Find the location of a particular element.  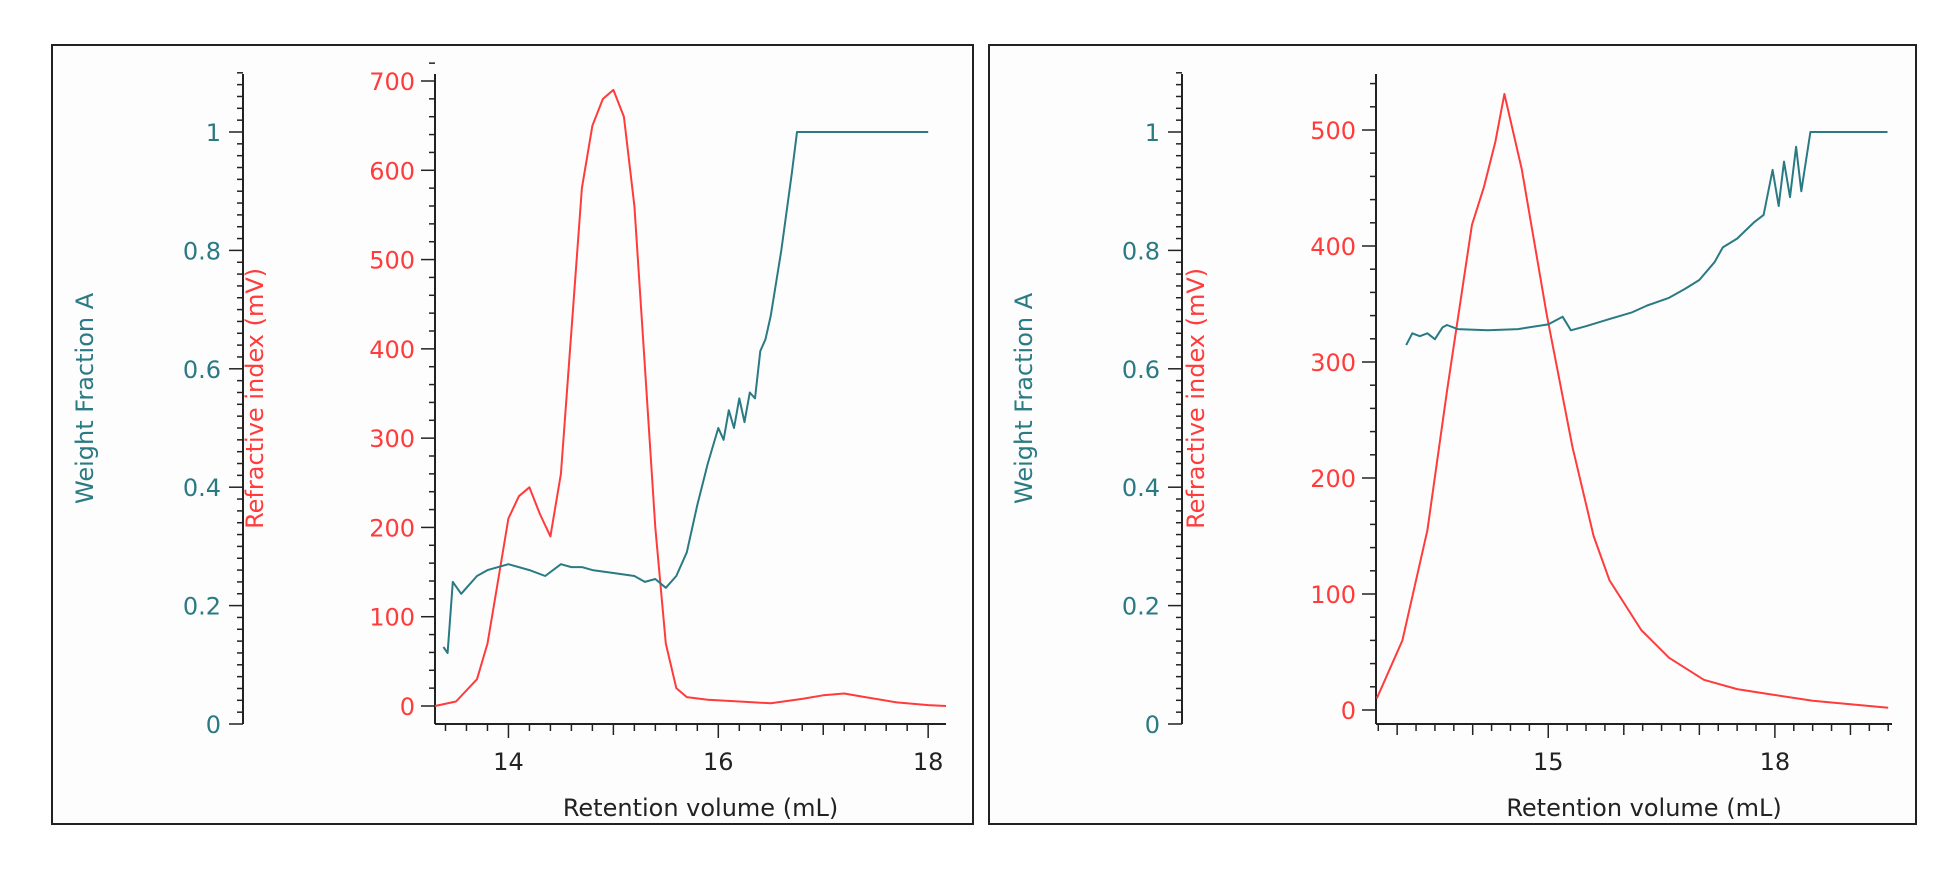

x-tick-label: 14 is located at coordinates (508, 762).